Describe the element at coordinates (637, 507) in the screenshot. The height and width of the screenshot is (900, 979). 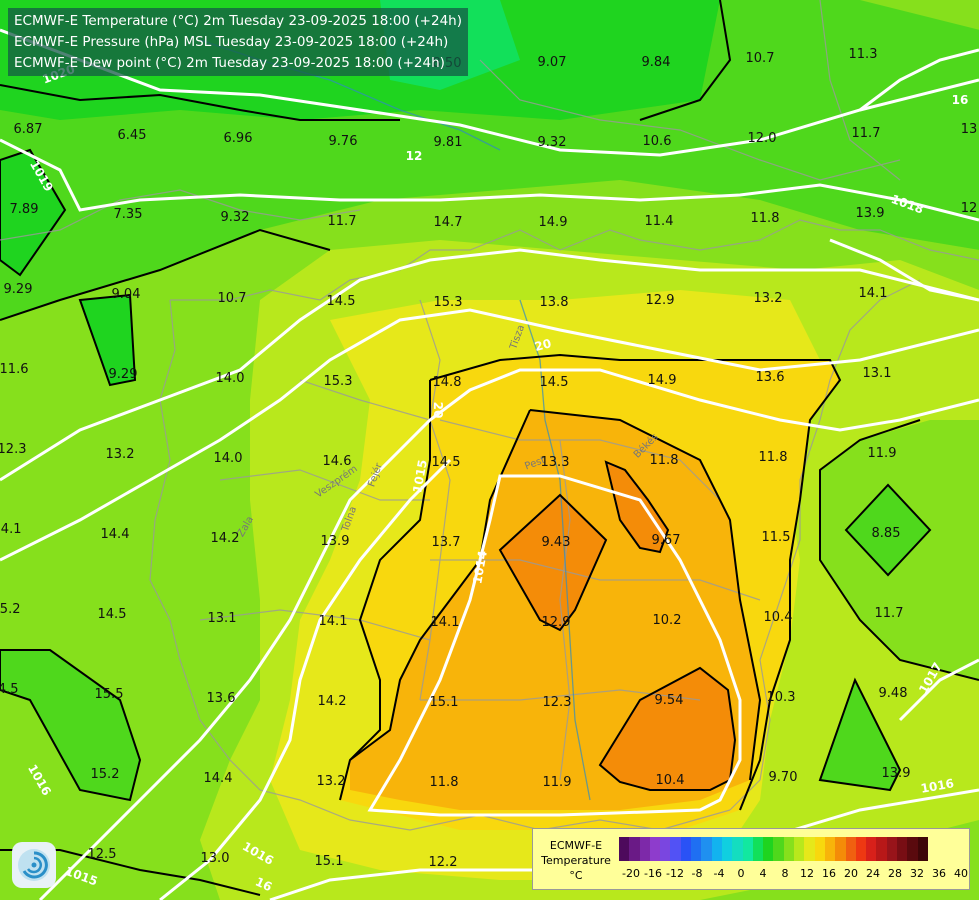
I see `temp-cell-east` at that location.